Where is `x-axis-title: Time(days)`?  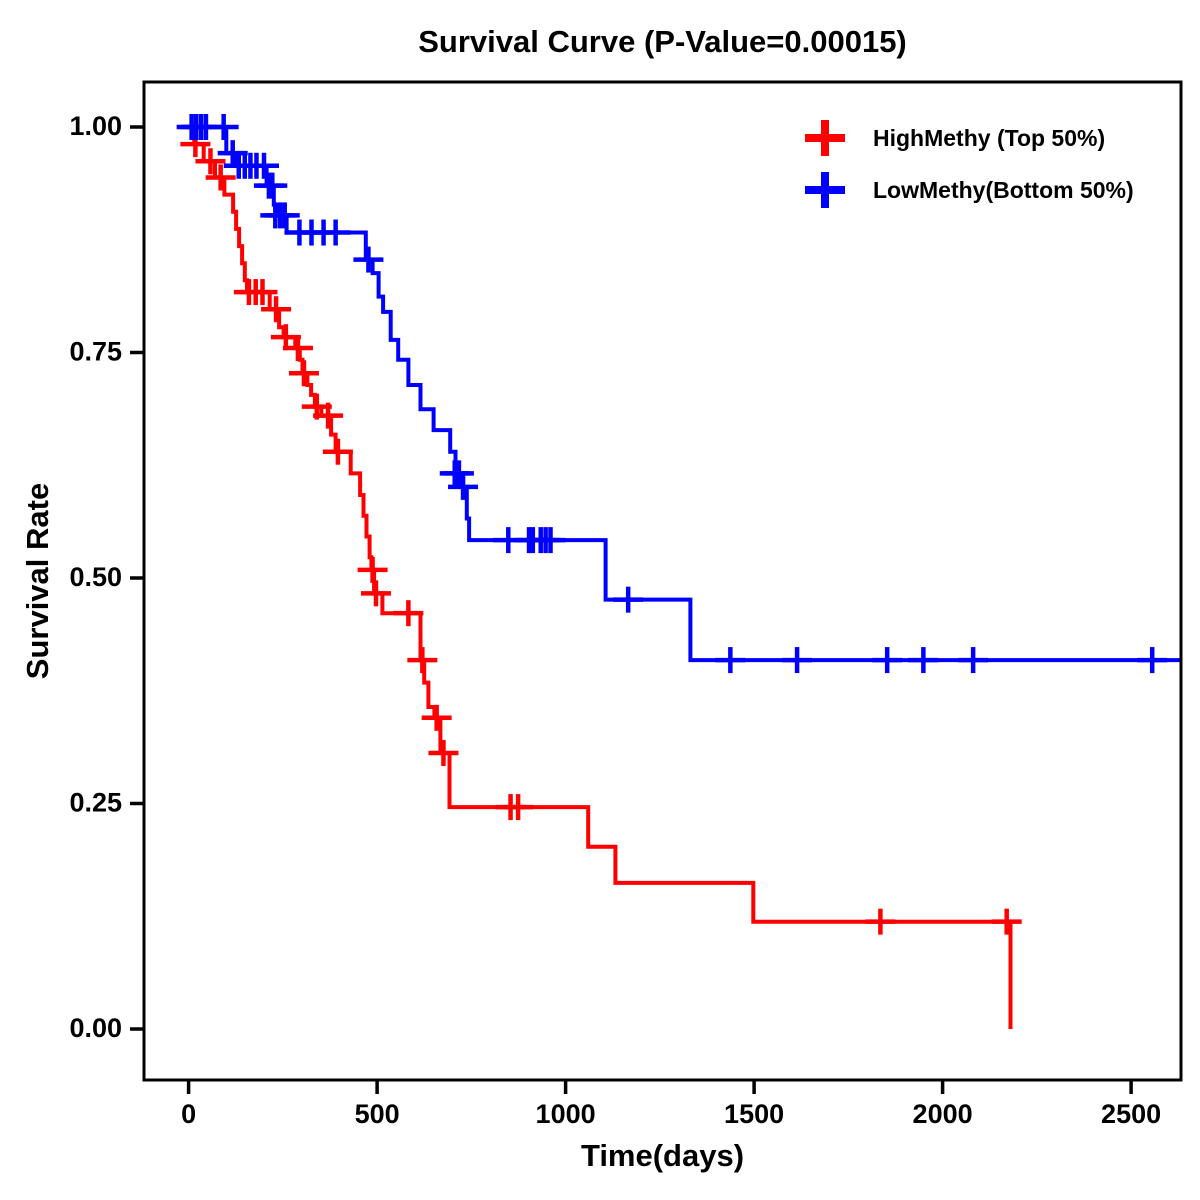 x-axis-title: Time(days) is located at coordinates (662, 1155).